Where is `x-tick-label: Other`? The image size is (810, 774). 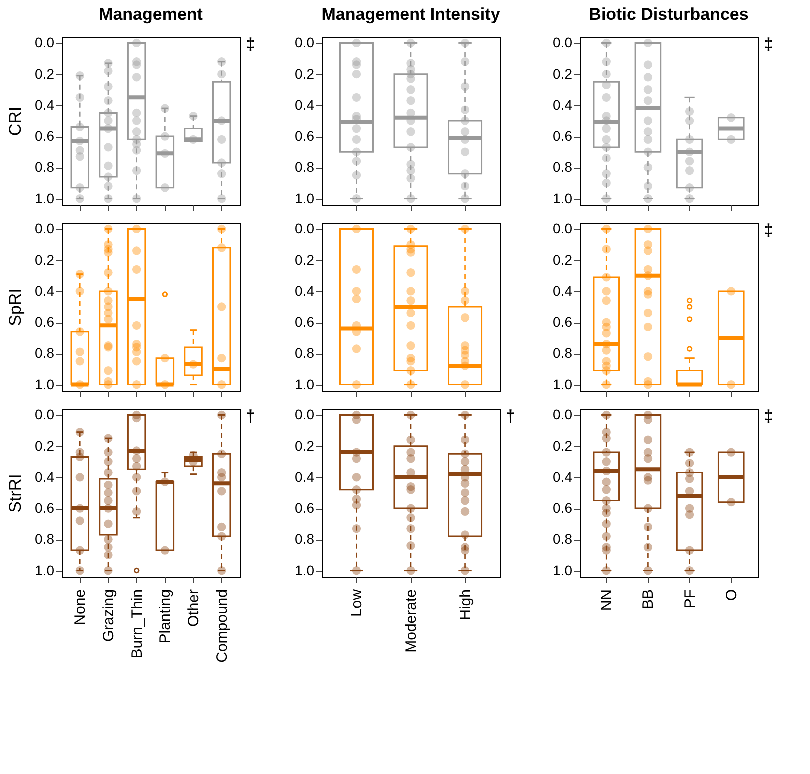 x-tick-label: Other is located at coordinates (194, 608).